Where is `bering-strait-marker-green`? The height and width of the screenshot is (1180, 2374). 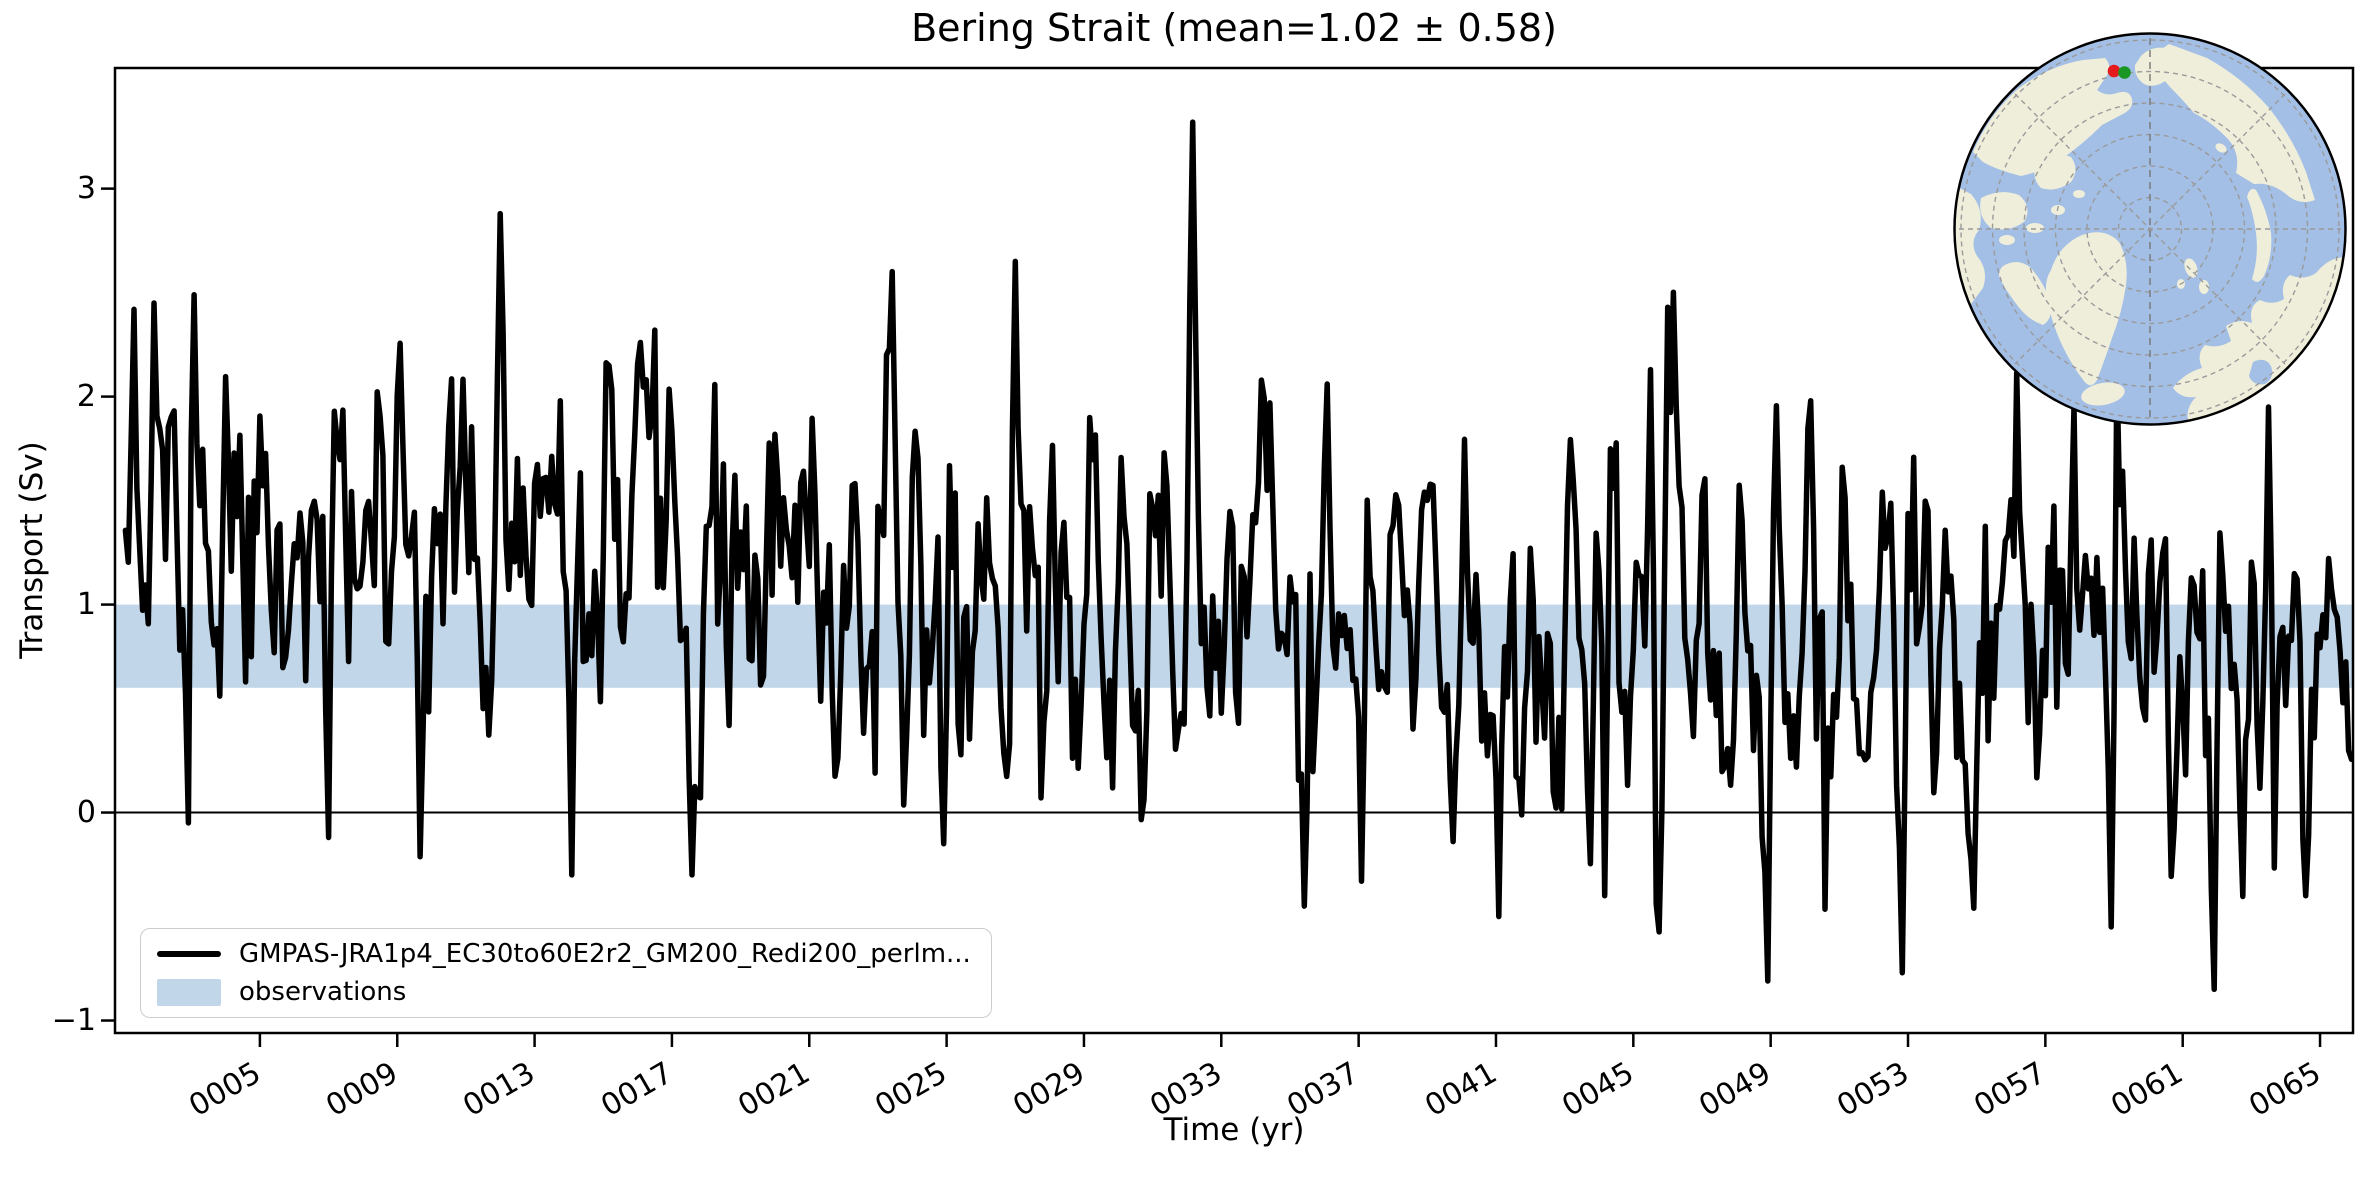
bering-strait-marker-green is located at coordinates (2124, 72).